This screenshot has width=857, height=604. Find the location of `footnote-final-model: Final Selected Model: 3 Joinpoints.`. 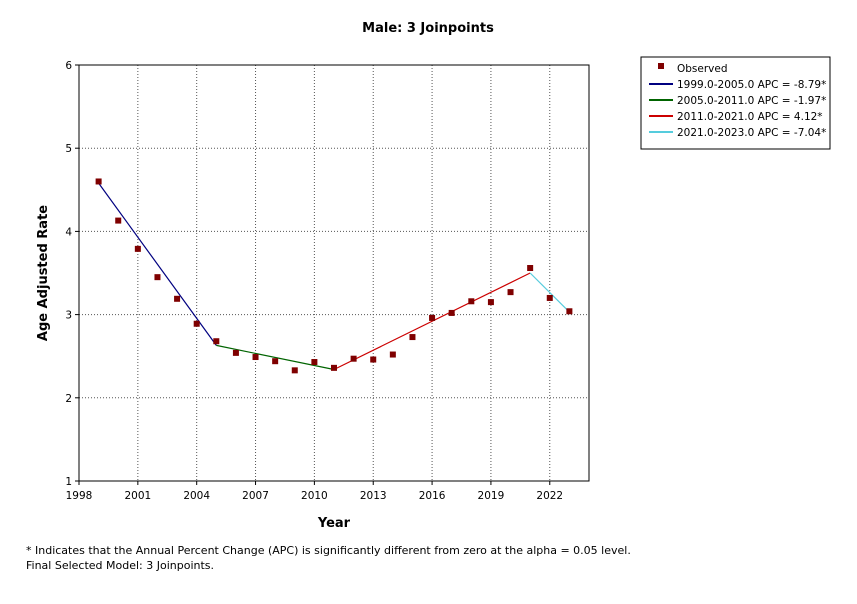

footnote-final-model: Final Selected Model: 3 Joinpoints. is located at coordinates (120, 565).